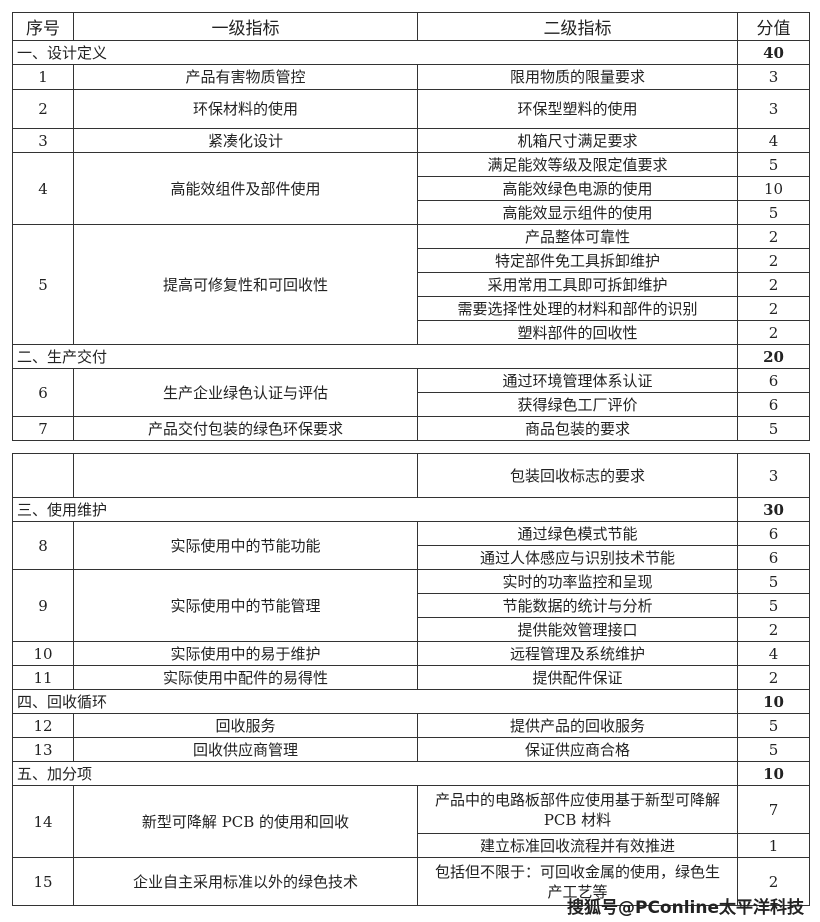 Image resolution: width=820 pixels, height=922 pixels. Describe the element at coordinates (773, 140) in the screenshot. I see `score-cell: 4` at that location.